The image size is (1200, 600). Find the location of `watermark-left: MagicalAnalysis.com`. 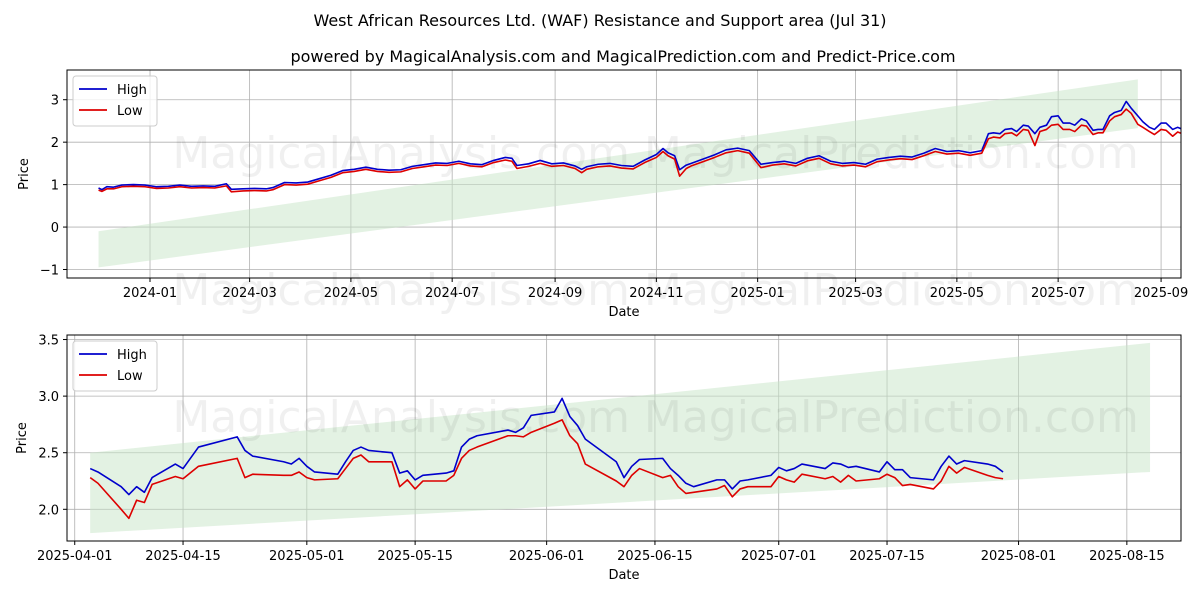

watermark-left: MagicalAnalysis.com is located at coordinates (401, 417).